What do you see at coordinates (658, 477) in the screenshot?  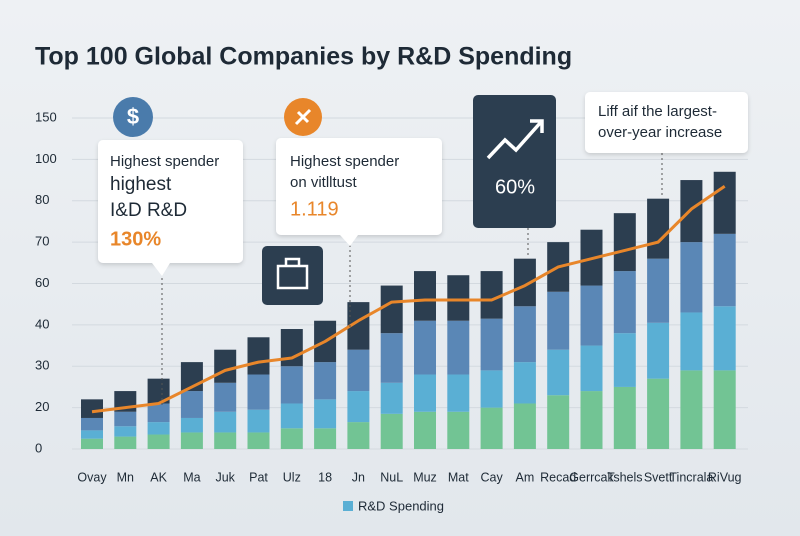 I see `x-tick-label: Svett` at bounding box center [658, 477].